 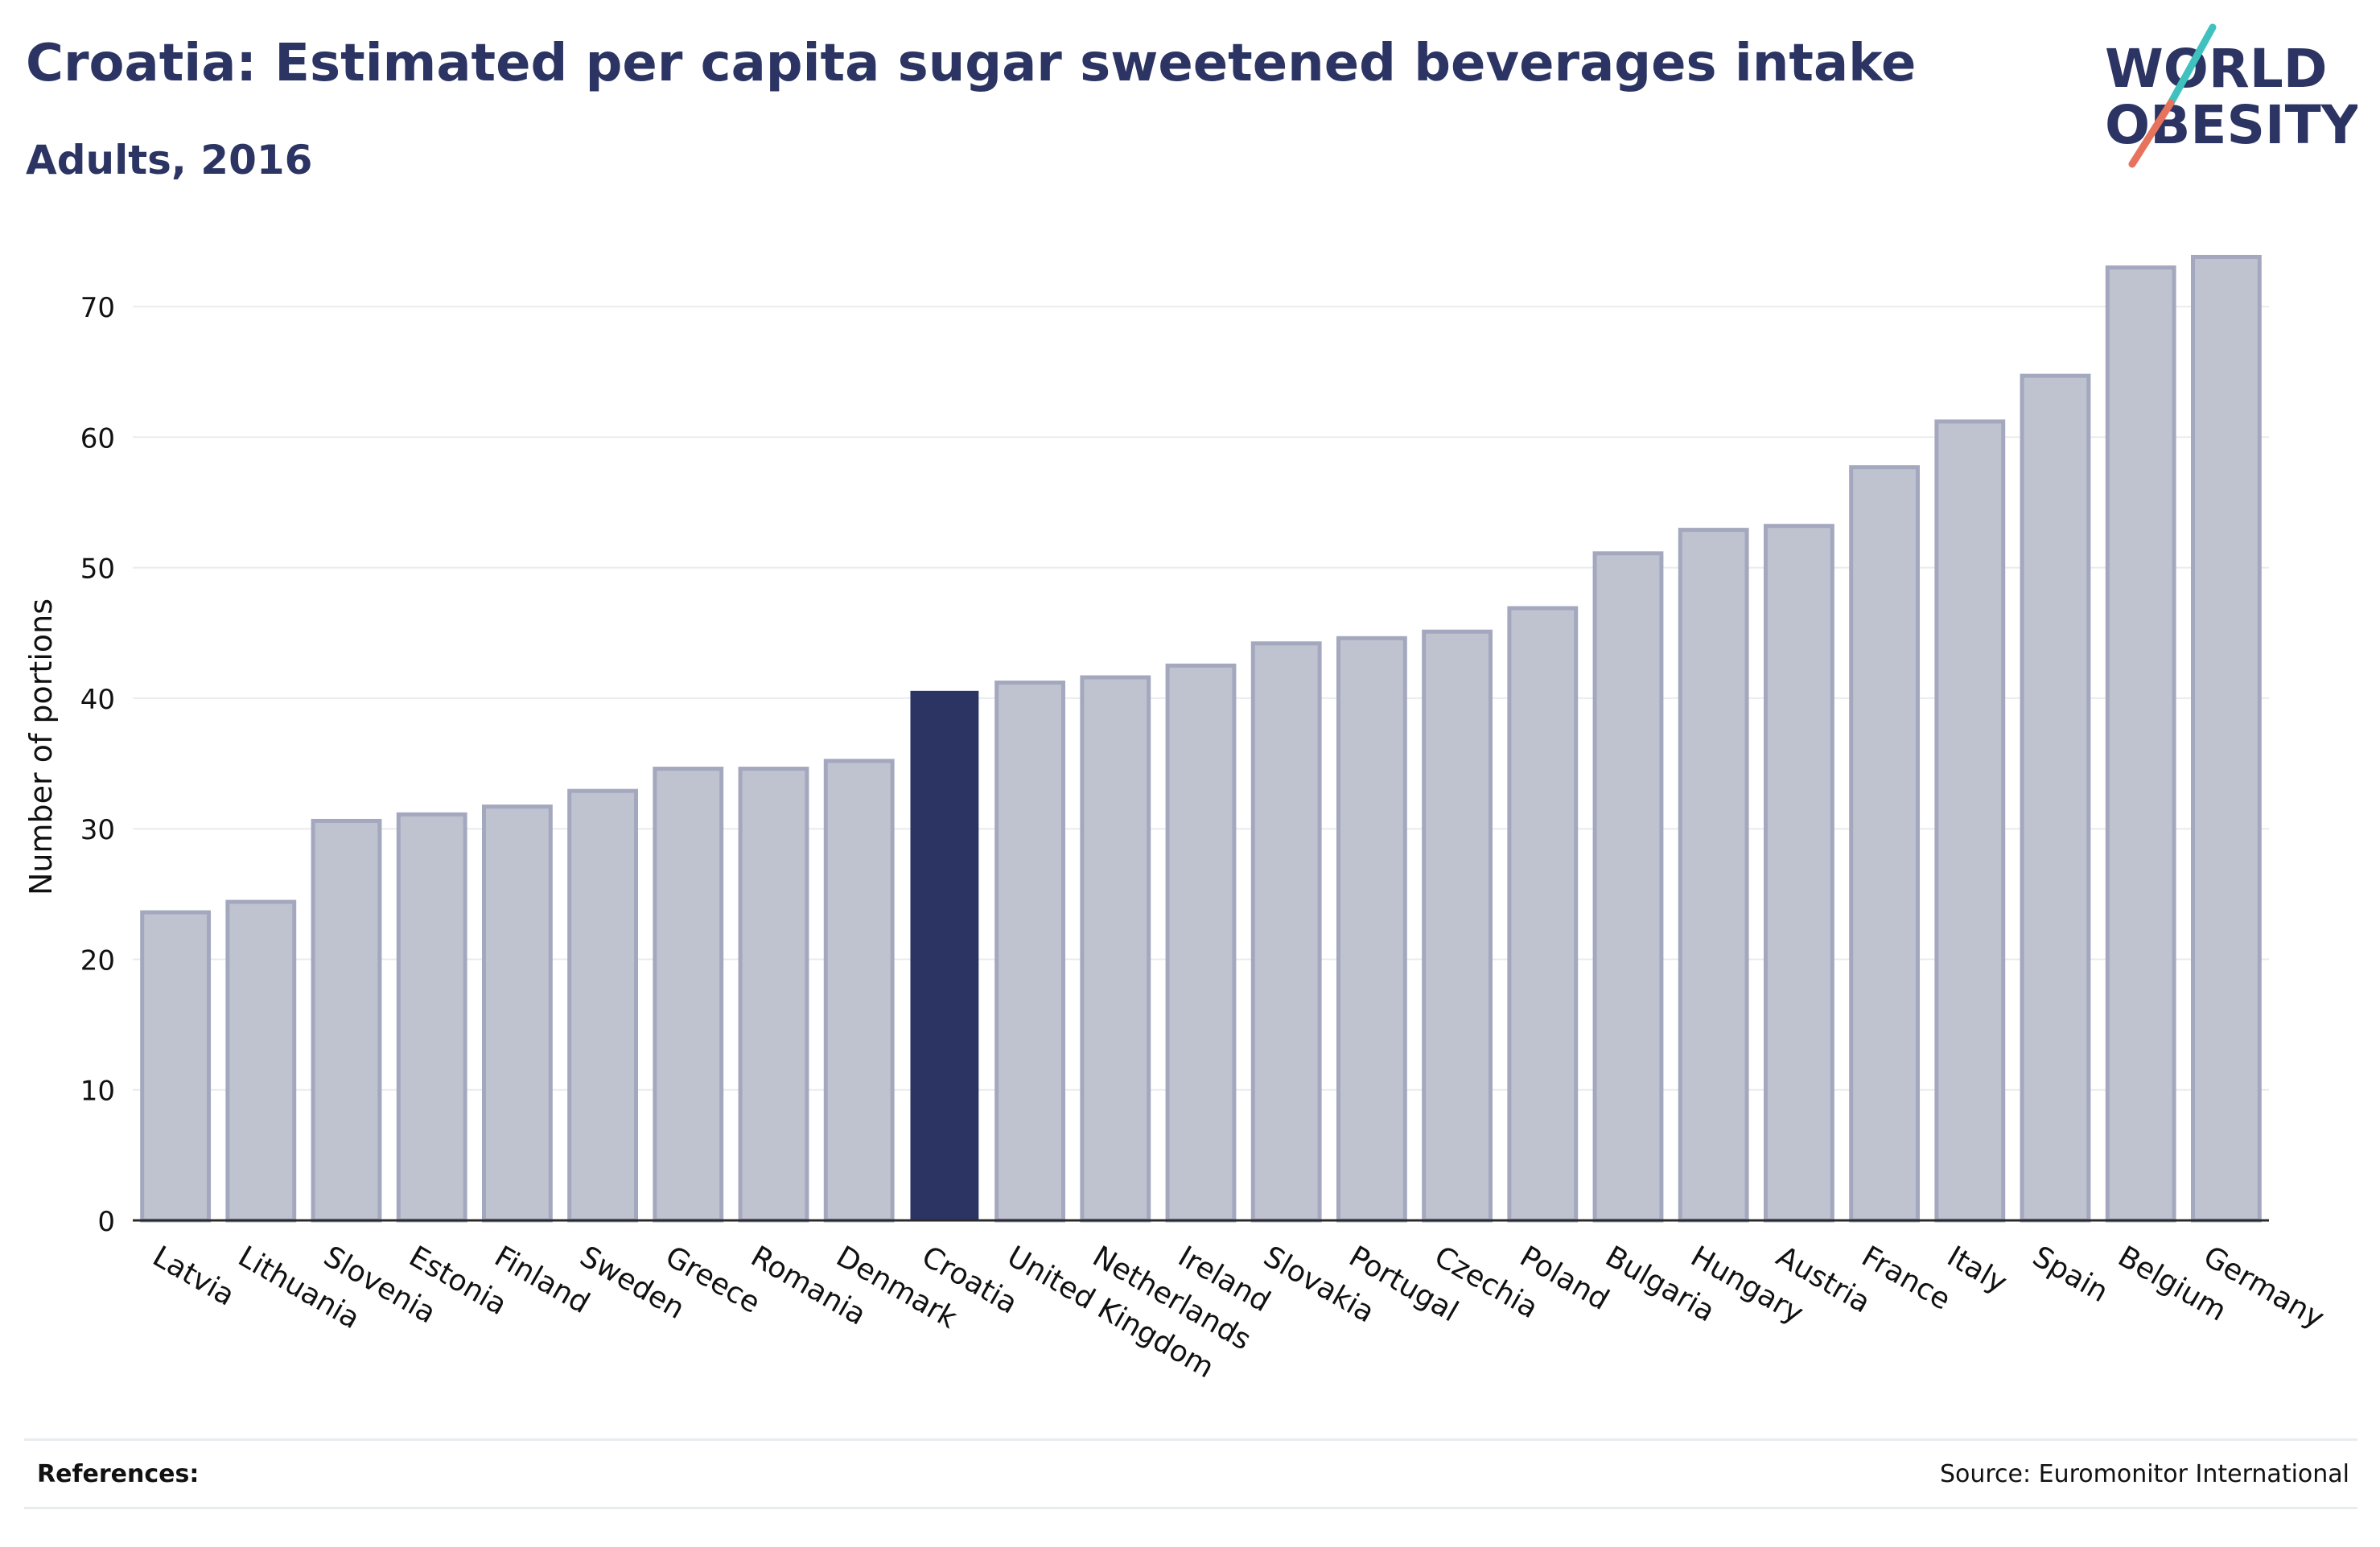 I want to click on references-label: References:, so click(x=119, y=1474).